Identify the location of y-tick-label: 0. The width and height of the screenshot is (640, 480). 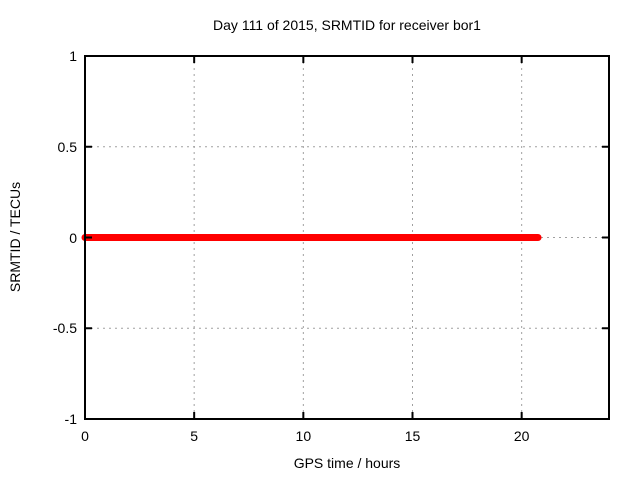
(73, 237).